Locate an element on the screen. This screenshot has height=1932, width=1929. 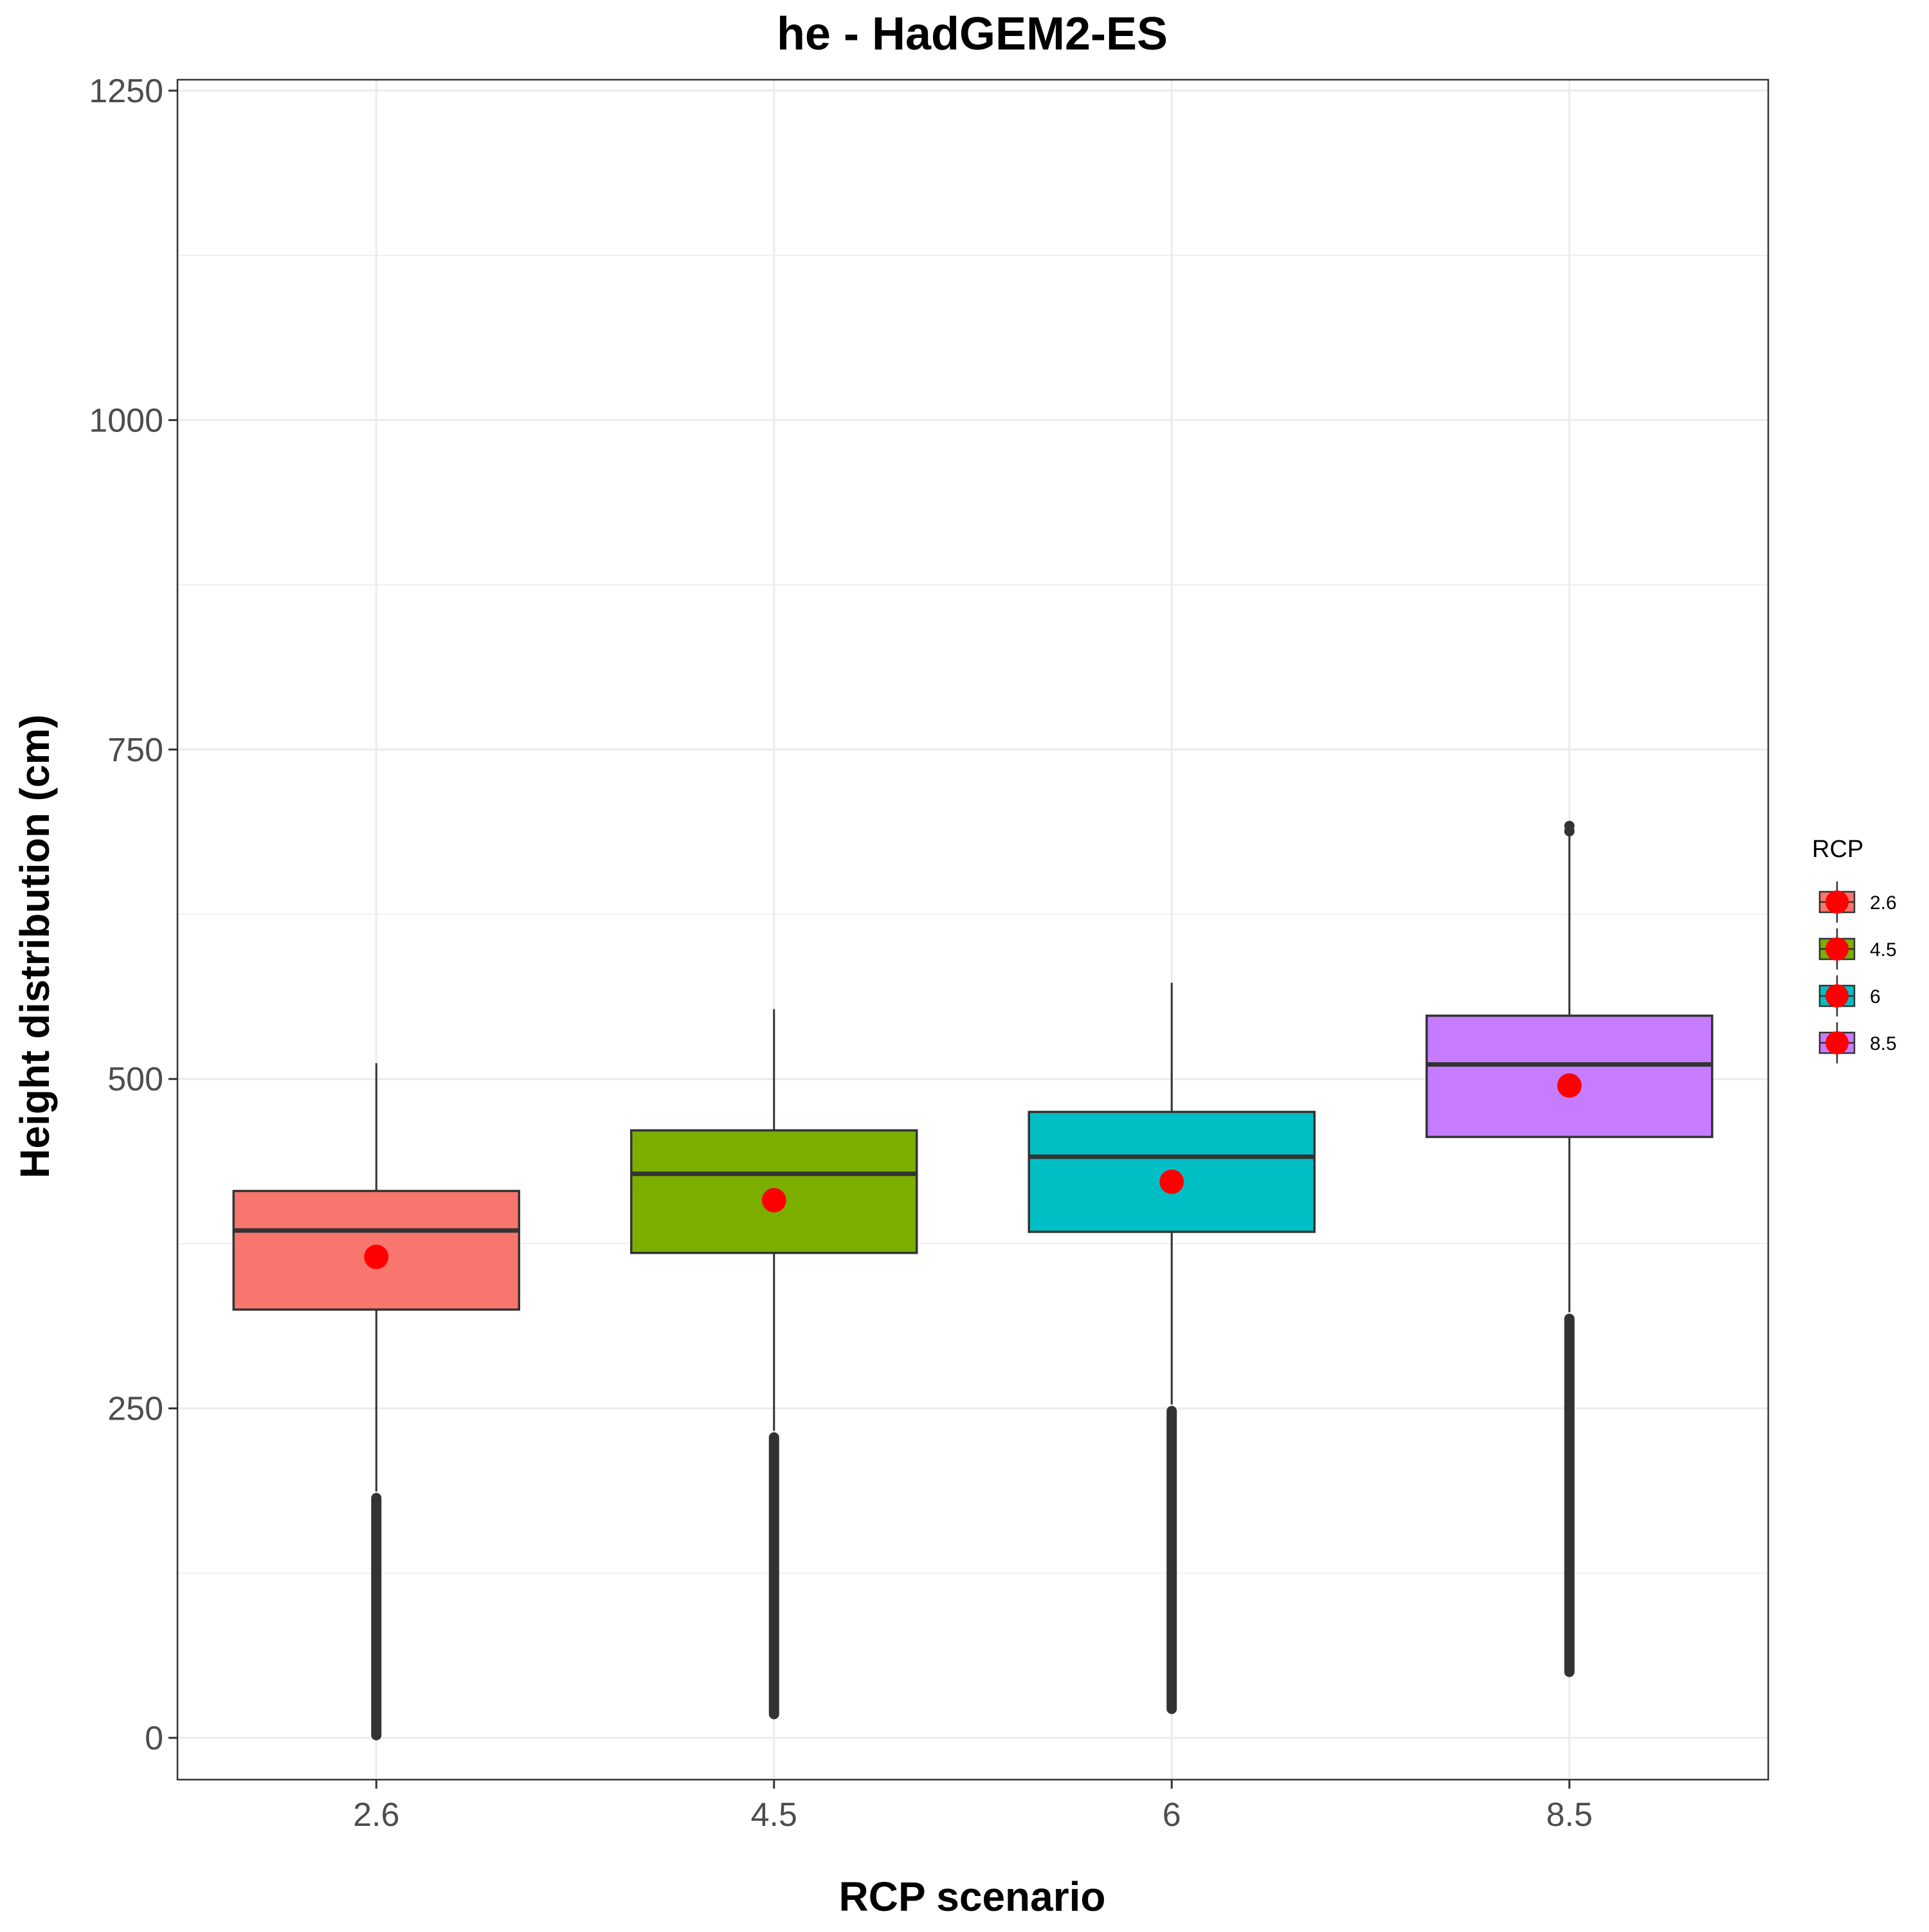
outlier-point is located at coordinates (1569, 825).